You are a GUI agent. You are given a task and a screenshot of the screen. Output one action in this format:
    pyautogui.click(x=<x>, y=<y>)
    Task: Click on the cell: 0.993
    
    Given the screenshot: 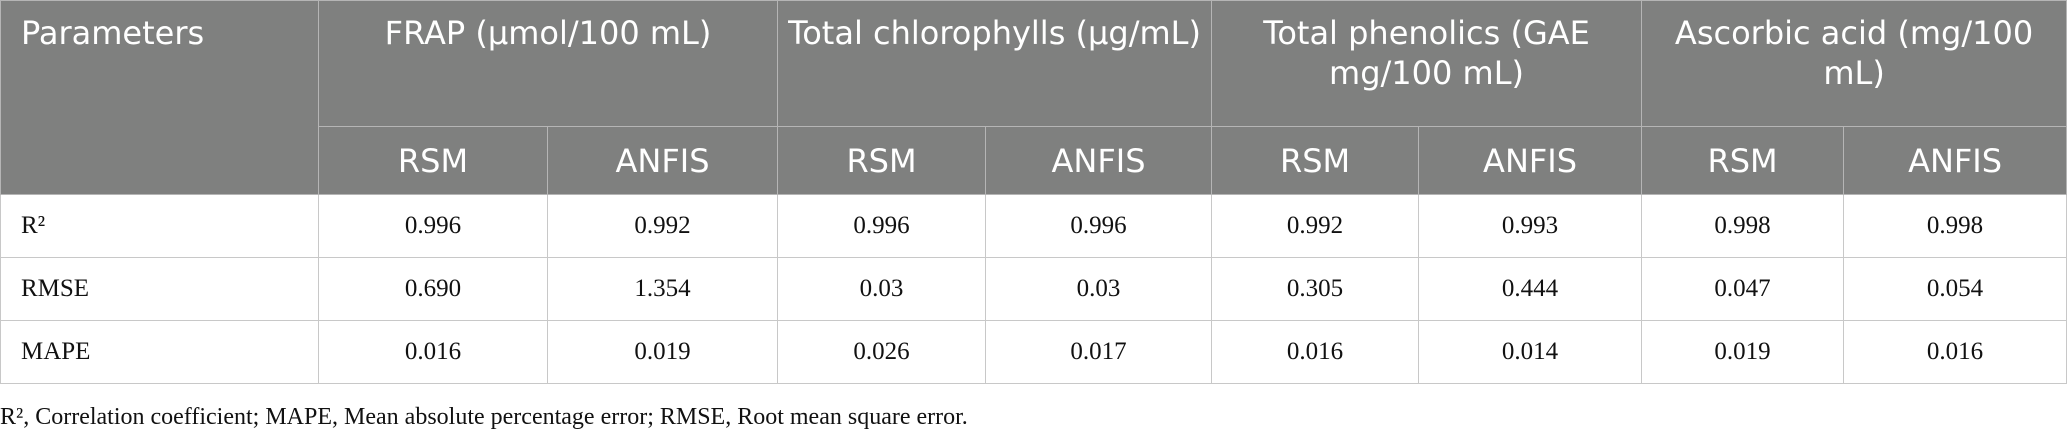 What is the action you would take?
    pyautogui.click(x=1530, y=226)
    